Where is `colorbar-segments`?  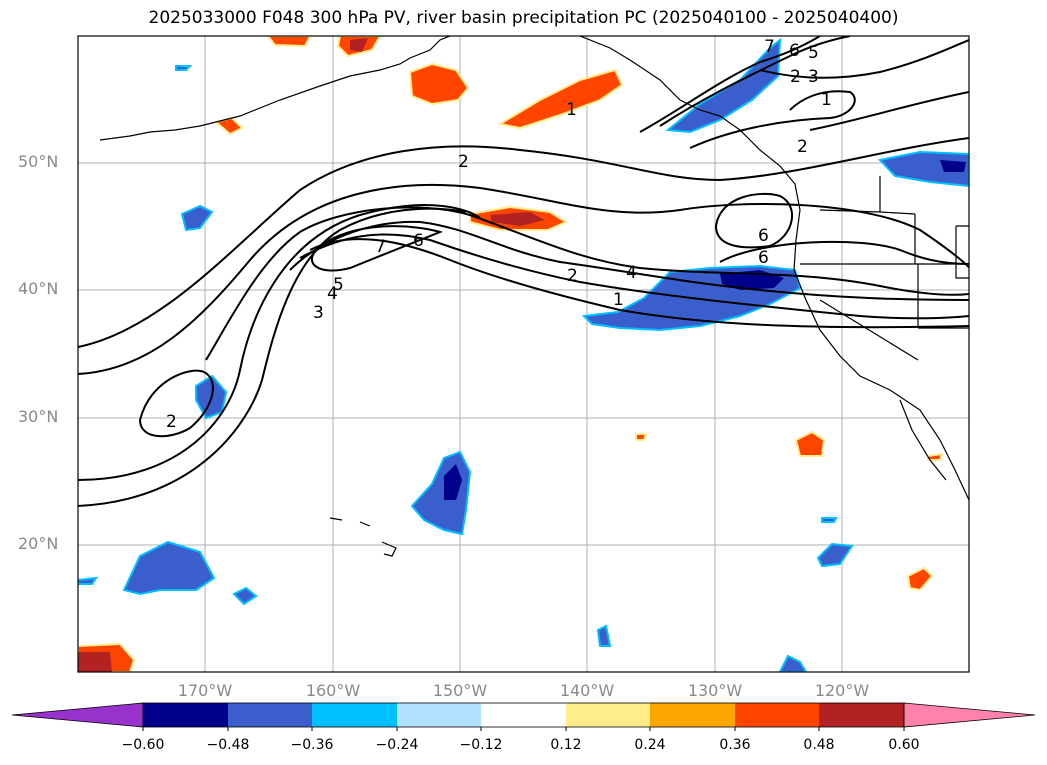
colorbar-segments is located at coordinates (523, 716).